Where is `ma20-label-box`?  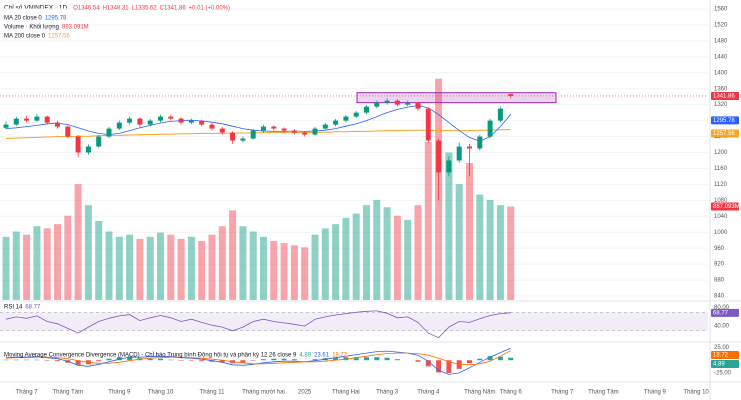 ma20-label-box is located at coordinates (725, 120).